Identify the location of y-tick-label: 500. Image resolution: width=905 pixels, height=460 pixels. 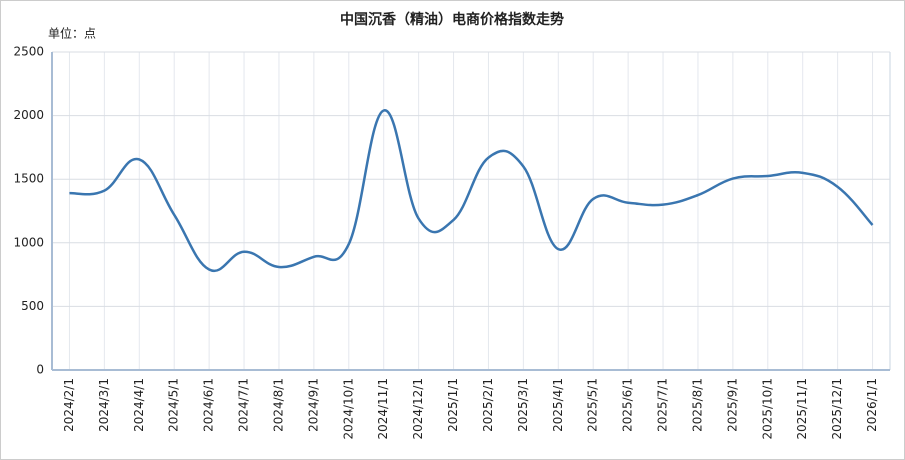
(32, 306).